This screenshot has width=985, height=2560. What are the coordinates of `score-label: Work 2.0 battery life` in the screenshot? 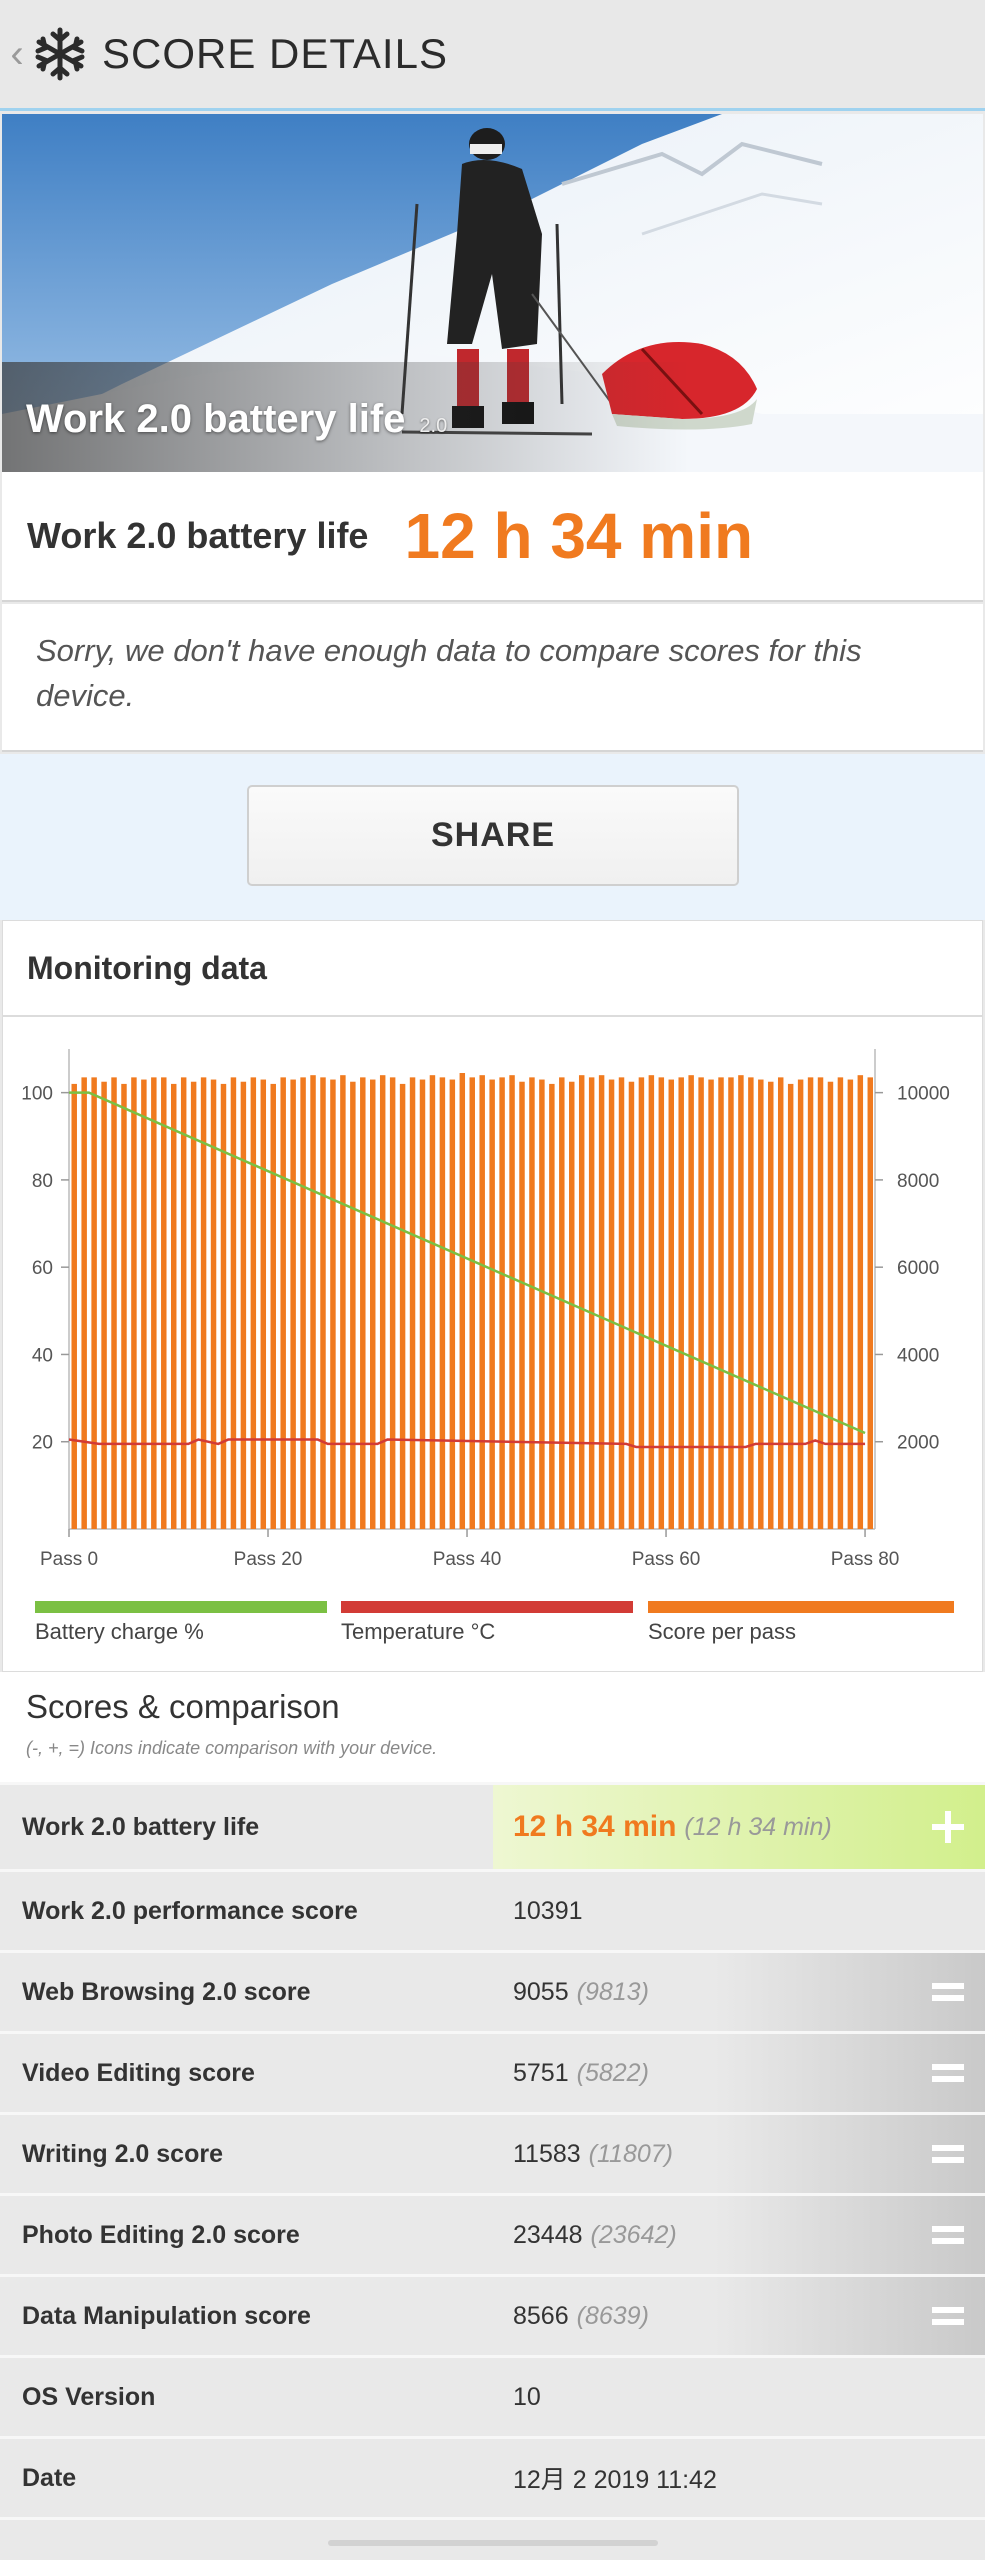 It's located at (198, 535).